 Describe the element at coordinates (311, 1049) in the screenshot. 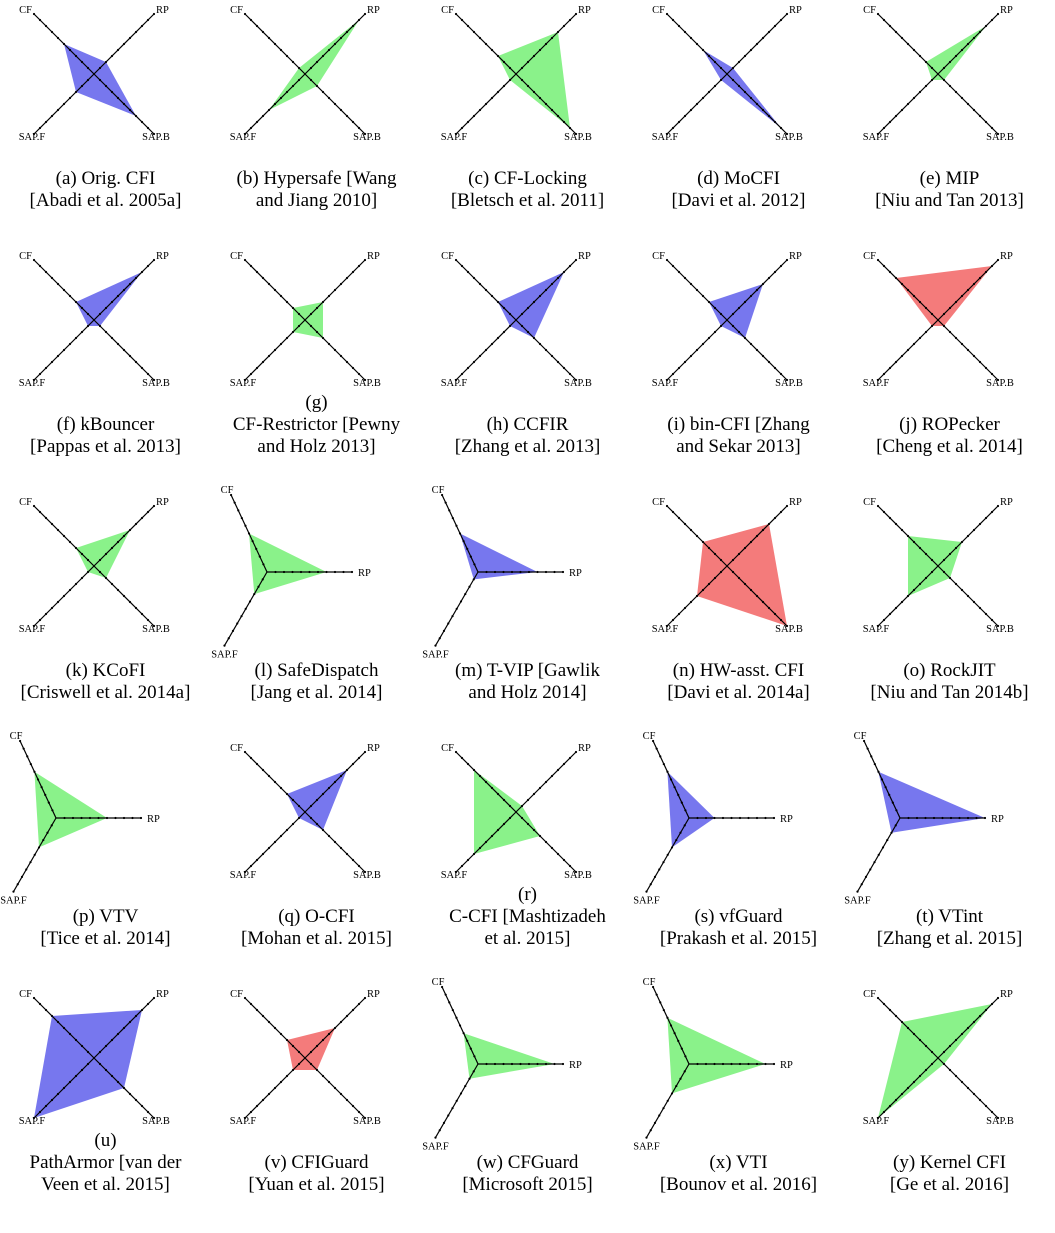

I see `radar-area` at that location.